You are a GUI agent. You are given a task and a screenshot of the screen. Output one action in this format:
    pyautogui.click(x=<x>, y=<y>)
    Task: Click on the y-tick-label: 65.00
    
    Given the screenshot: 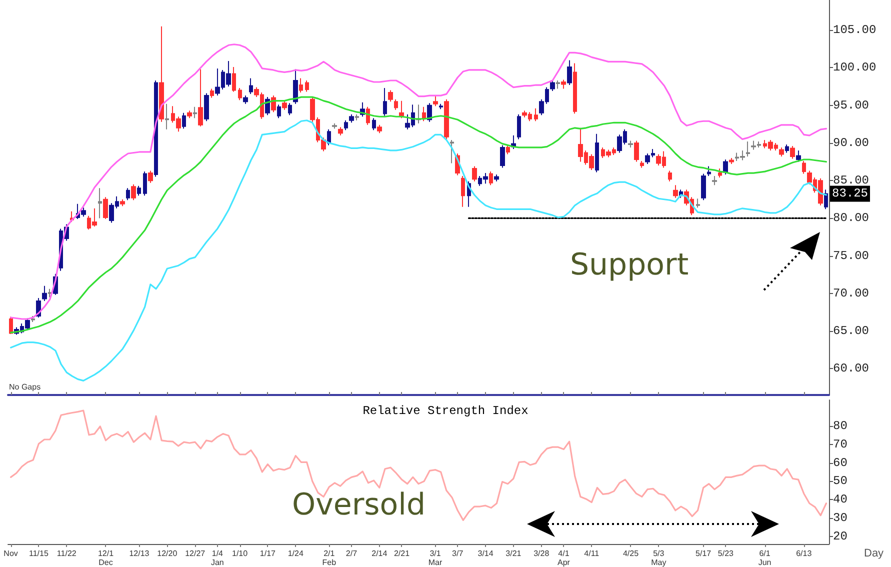 What is the action you would take?
    pyautogui.click(x=851, y=331)
    